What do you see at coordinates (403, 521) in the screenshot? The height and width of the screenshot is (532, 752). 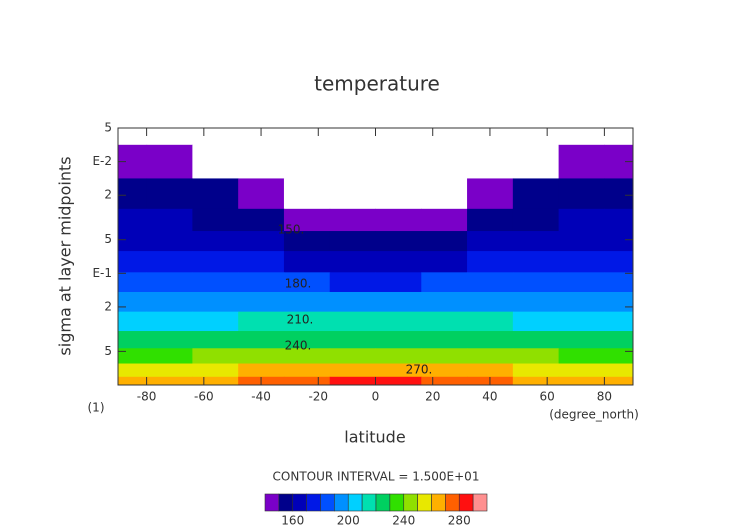 I see `colorbar-label: 240` at bounding box center [403, 521].